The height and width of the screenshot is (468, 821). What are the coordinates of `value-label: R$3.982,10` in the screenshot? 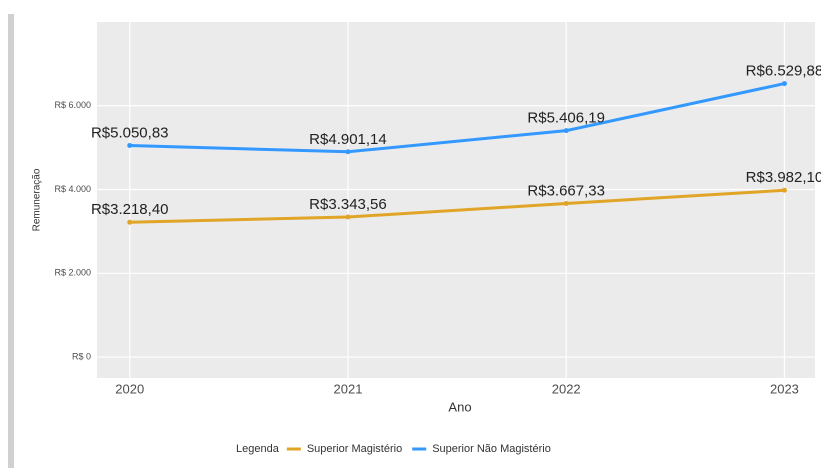 It's located at (783, 177).